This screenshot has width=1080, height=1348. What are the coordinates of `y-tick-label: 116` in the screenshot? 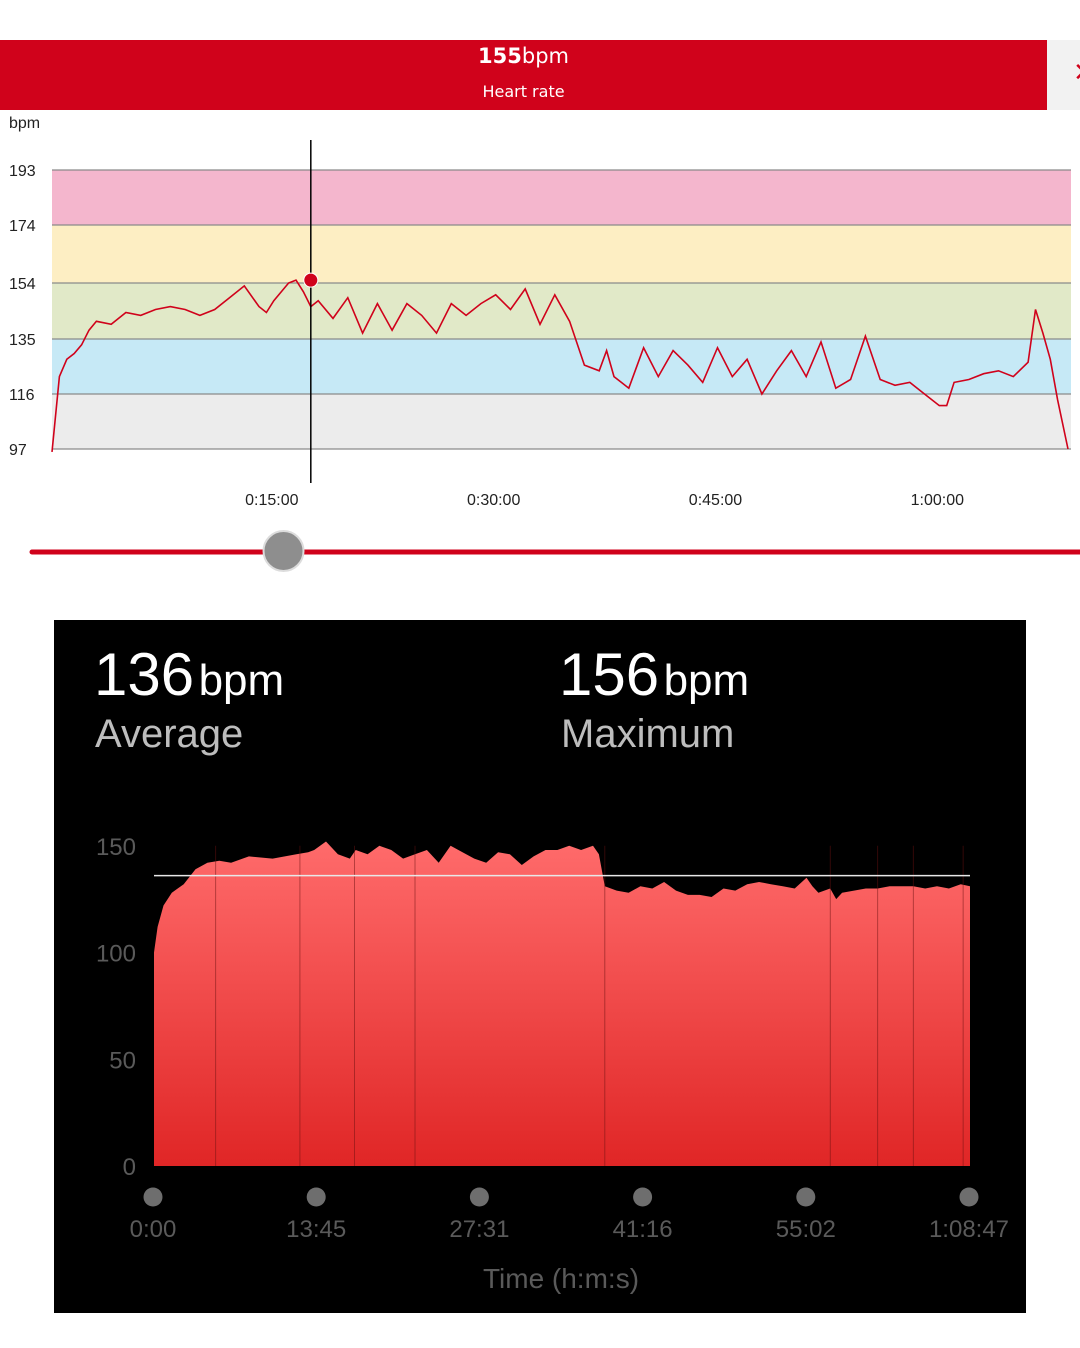 It's located at (22, 395).